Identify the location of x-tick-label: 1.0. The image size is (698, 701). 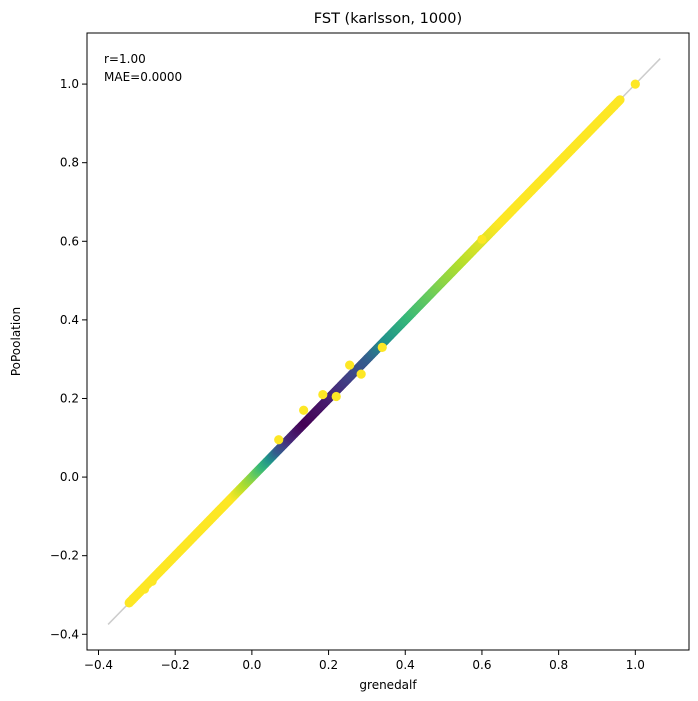
(635, 665).